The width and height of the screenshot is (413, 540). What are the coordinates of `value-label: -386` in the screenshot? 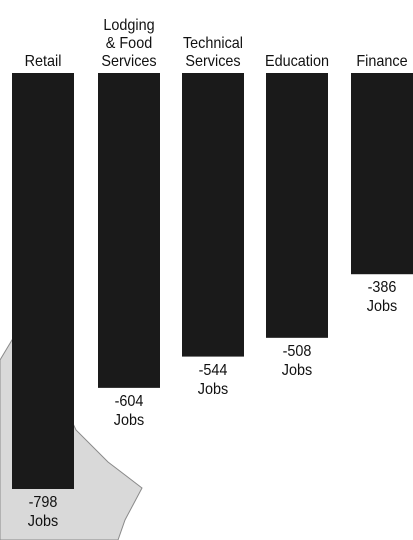 It's located at (382, 288).